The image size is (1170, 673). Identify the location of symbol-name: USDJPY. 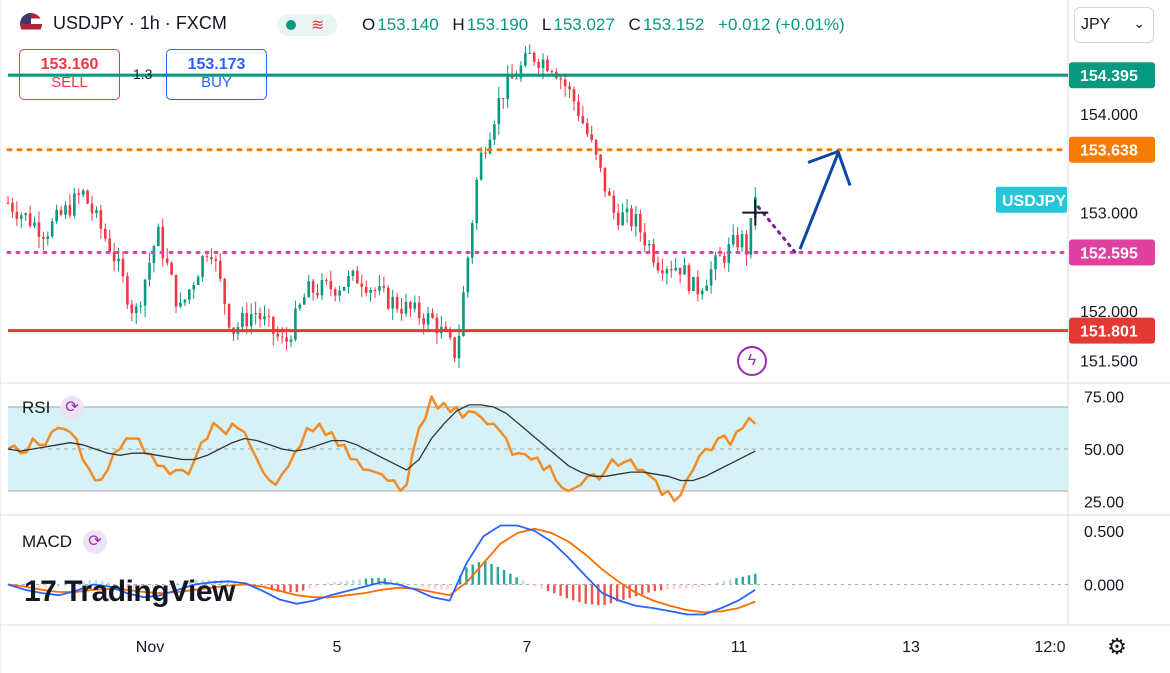
(88, 23).